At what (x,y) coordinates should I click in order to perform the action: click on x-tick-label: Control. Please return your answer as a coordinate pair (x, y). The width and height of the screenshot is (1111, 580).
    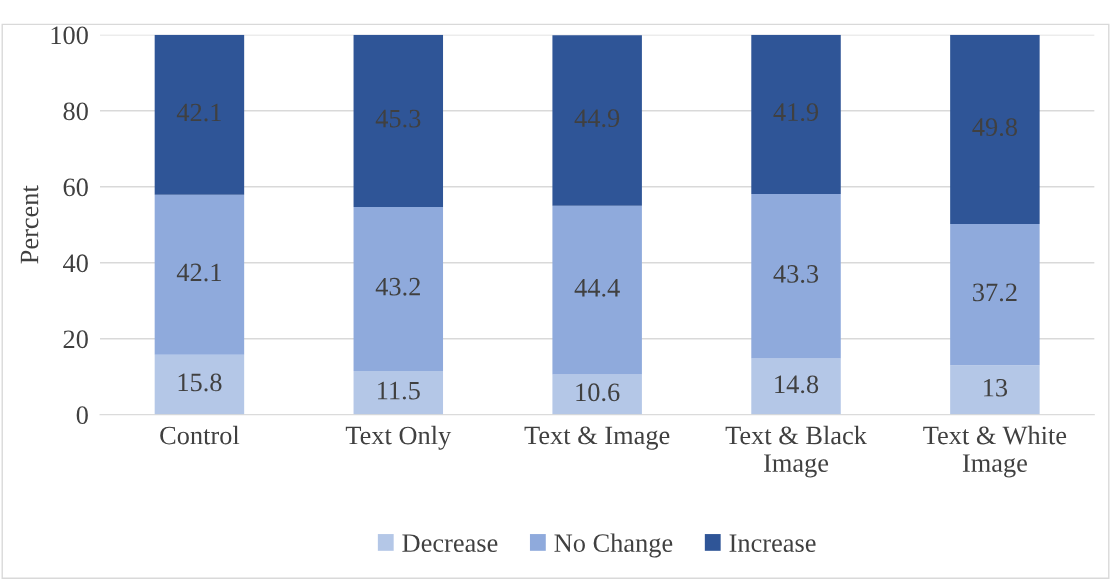
    Looking at the image, I should click on (200, 435).